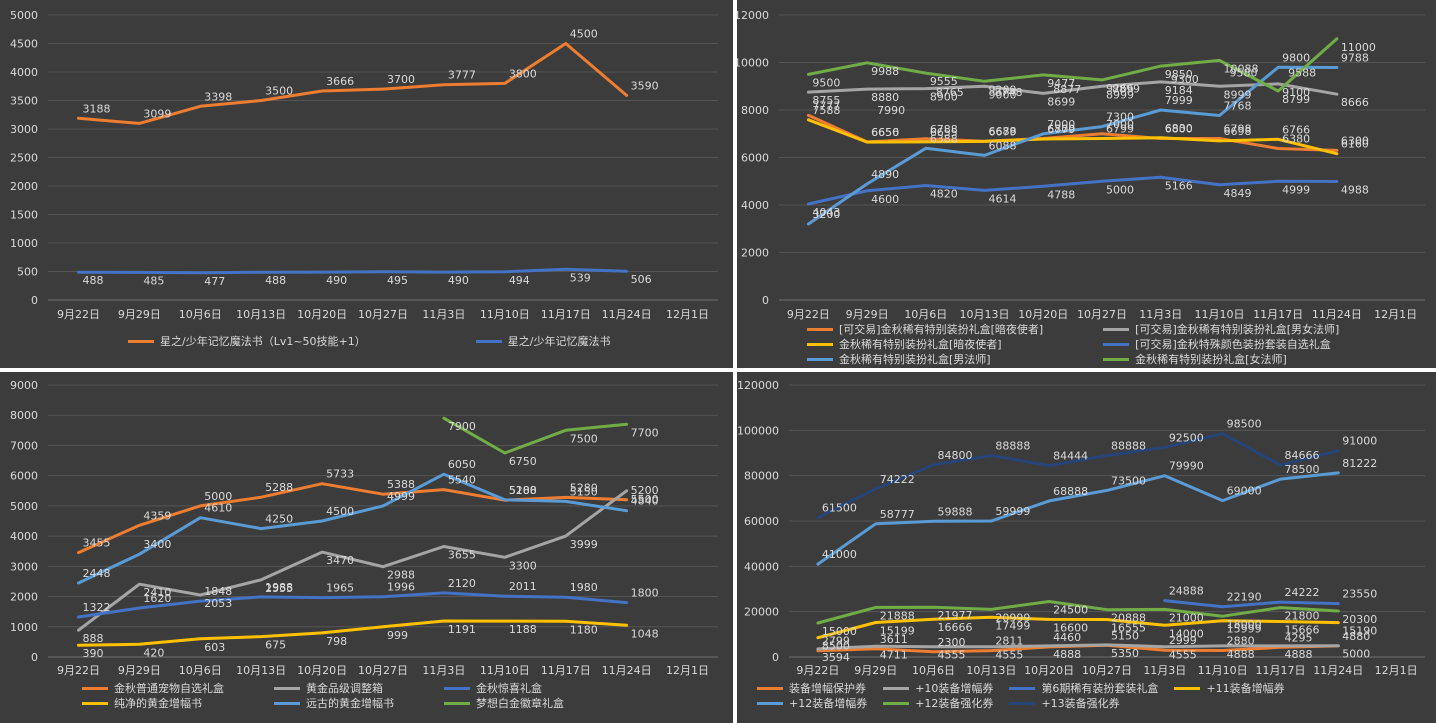 This screenshot has height=723, width=1436. Describe the element at coordinates (894, 639) in the screenshot. I see `data-label: 3611` at that location.